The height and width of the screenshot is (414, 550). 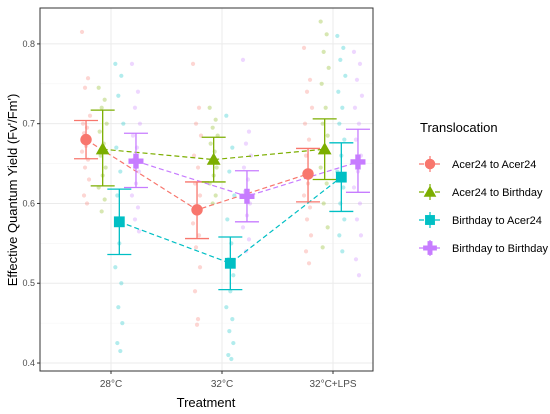 I want to click on legend-entry: Acer24 to Birthday, so click(x=481, y=192).